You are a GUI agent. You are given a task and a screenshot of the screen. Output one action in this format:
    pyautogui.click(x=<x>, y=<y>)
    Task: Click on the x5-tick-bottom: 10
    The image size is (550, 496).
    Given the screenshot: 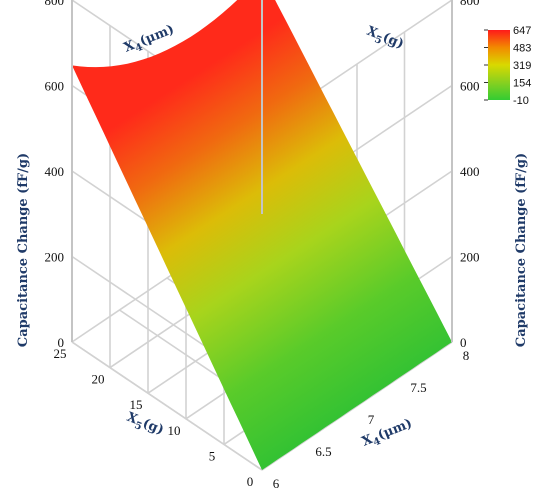 What is the action you would take?
    pyautogui.click(x=174, y=430)
    